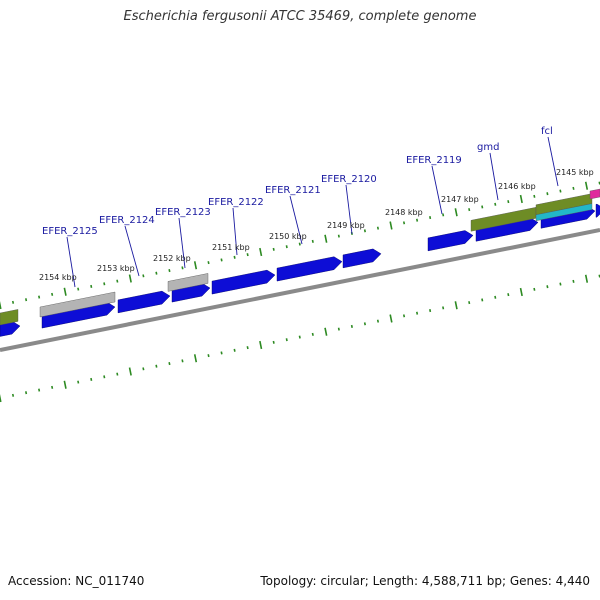 This screenshot has width=600, height=600. I want to click on gene-label: fcl, so click(547, 131).